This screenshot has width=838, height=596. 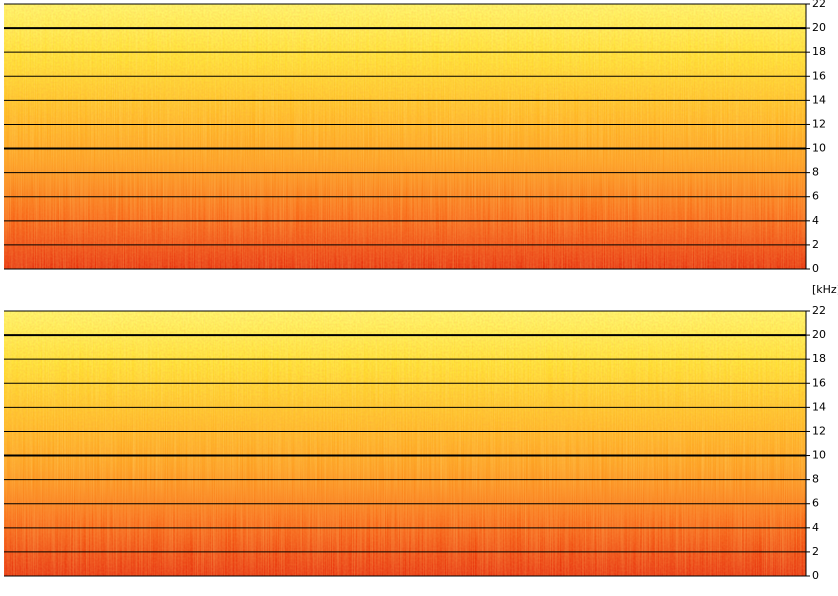 What do you see at coordinates (825, 289) in the screenshot?
I see `y-axis-unit: [kHz]` at bounding box center [825, 289].